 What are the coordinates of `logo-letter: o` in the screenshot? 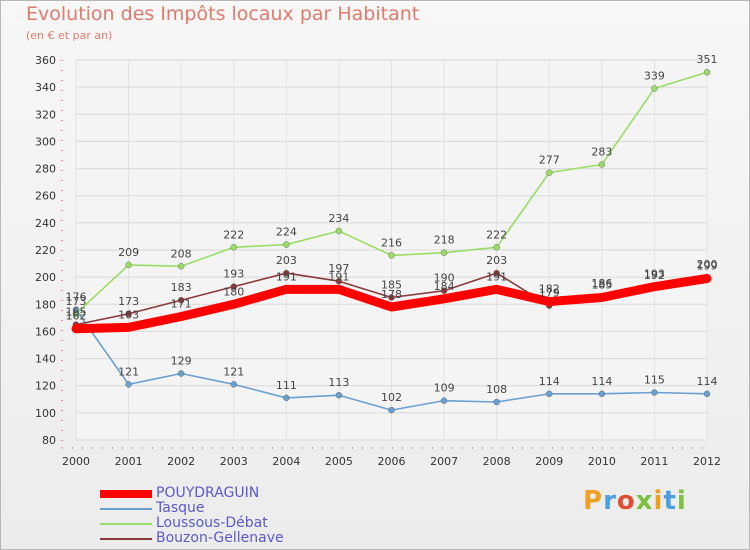 It's located at (626, 501).